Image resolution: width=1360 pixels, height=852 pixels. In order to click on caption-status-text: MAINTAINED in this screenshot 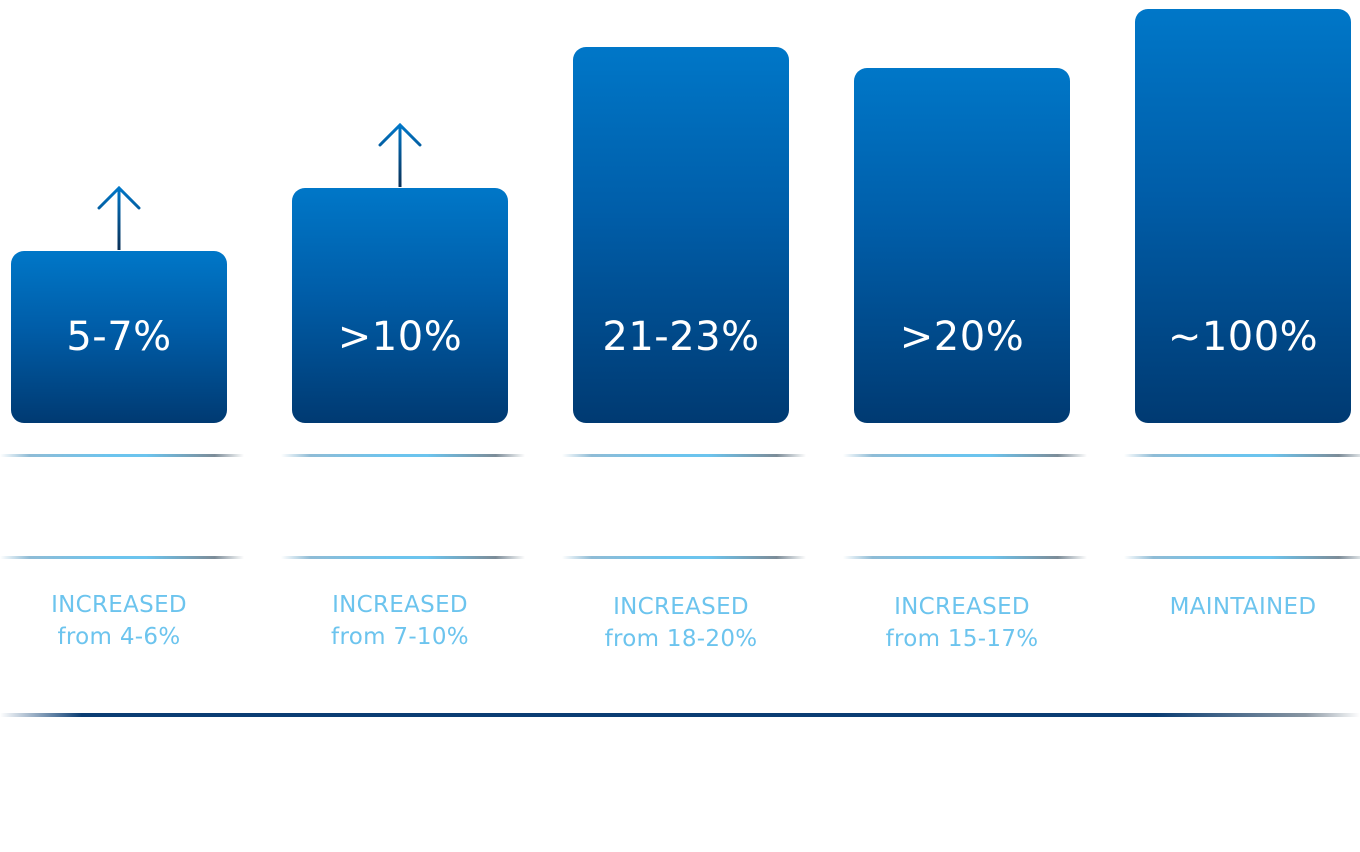, I will do `click(1243, 607)`.